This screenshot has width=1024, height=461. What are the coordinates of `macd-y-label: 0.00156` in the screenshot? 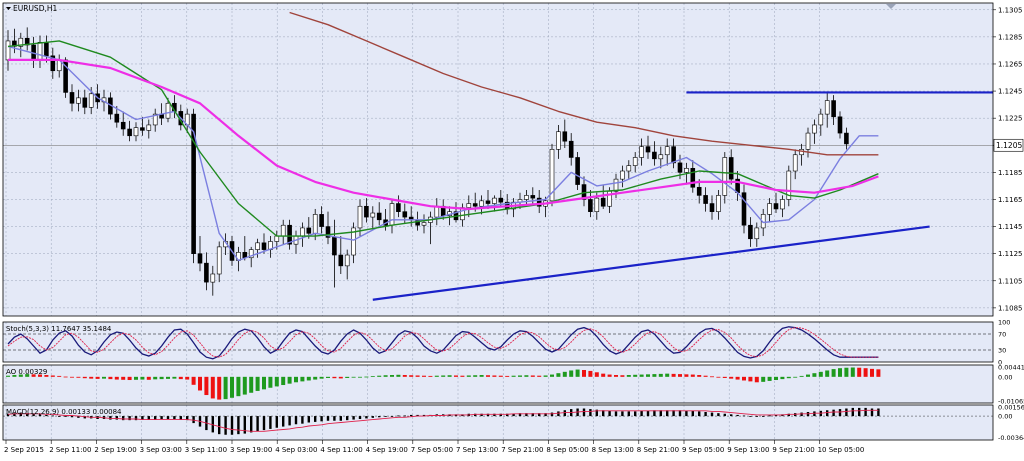 It's located at (1011, 407).